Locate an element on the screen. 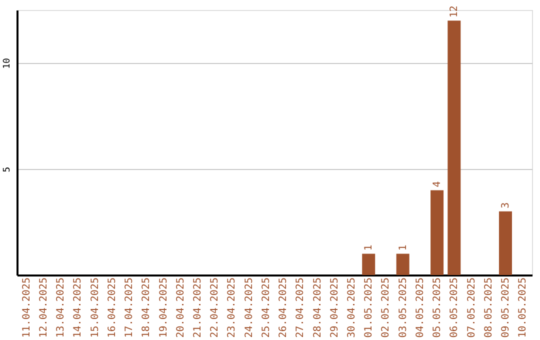  x-tick-label: 17.04.2025 is located at coordinates (130, 308).